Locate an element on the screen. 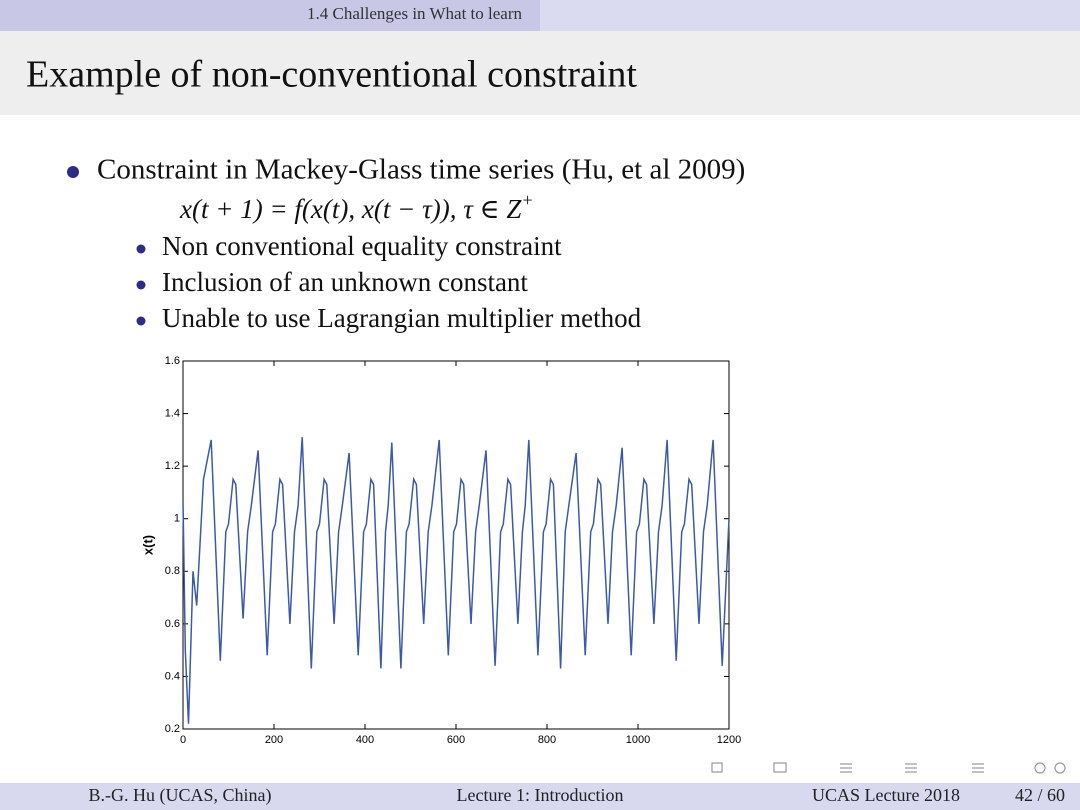  x-tick-label: 1000 is located at coordinates (638, 740).